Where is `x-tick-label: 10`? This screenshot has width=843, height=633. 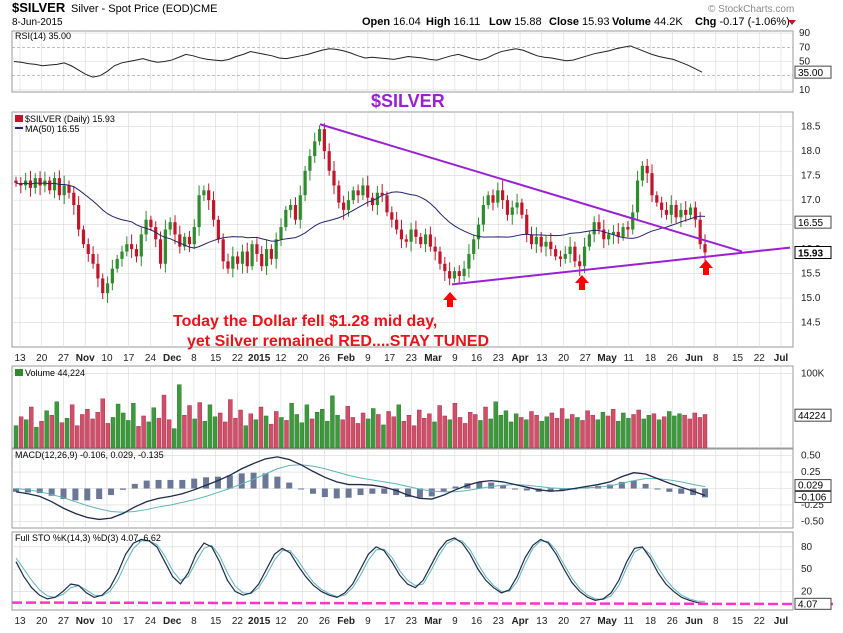
x-tick-label: 10 is located at coordinates (107, 358).